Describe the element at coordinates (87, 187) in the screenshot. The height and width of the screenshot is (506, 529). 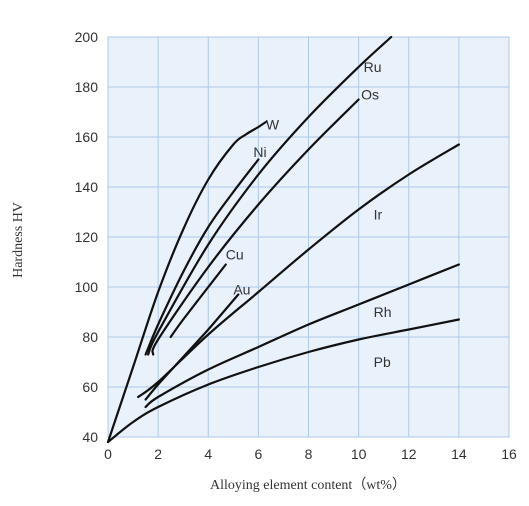
I see `y-tick-label: 140` at that location.